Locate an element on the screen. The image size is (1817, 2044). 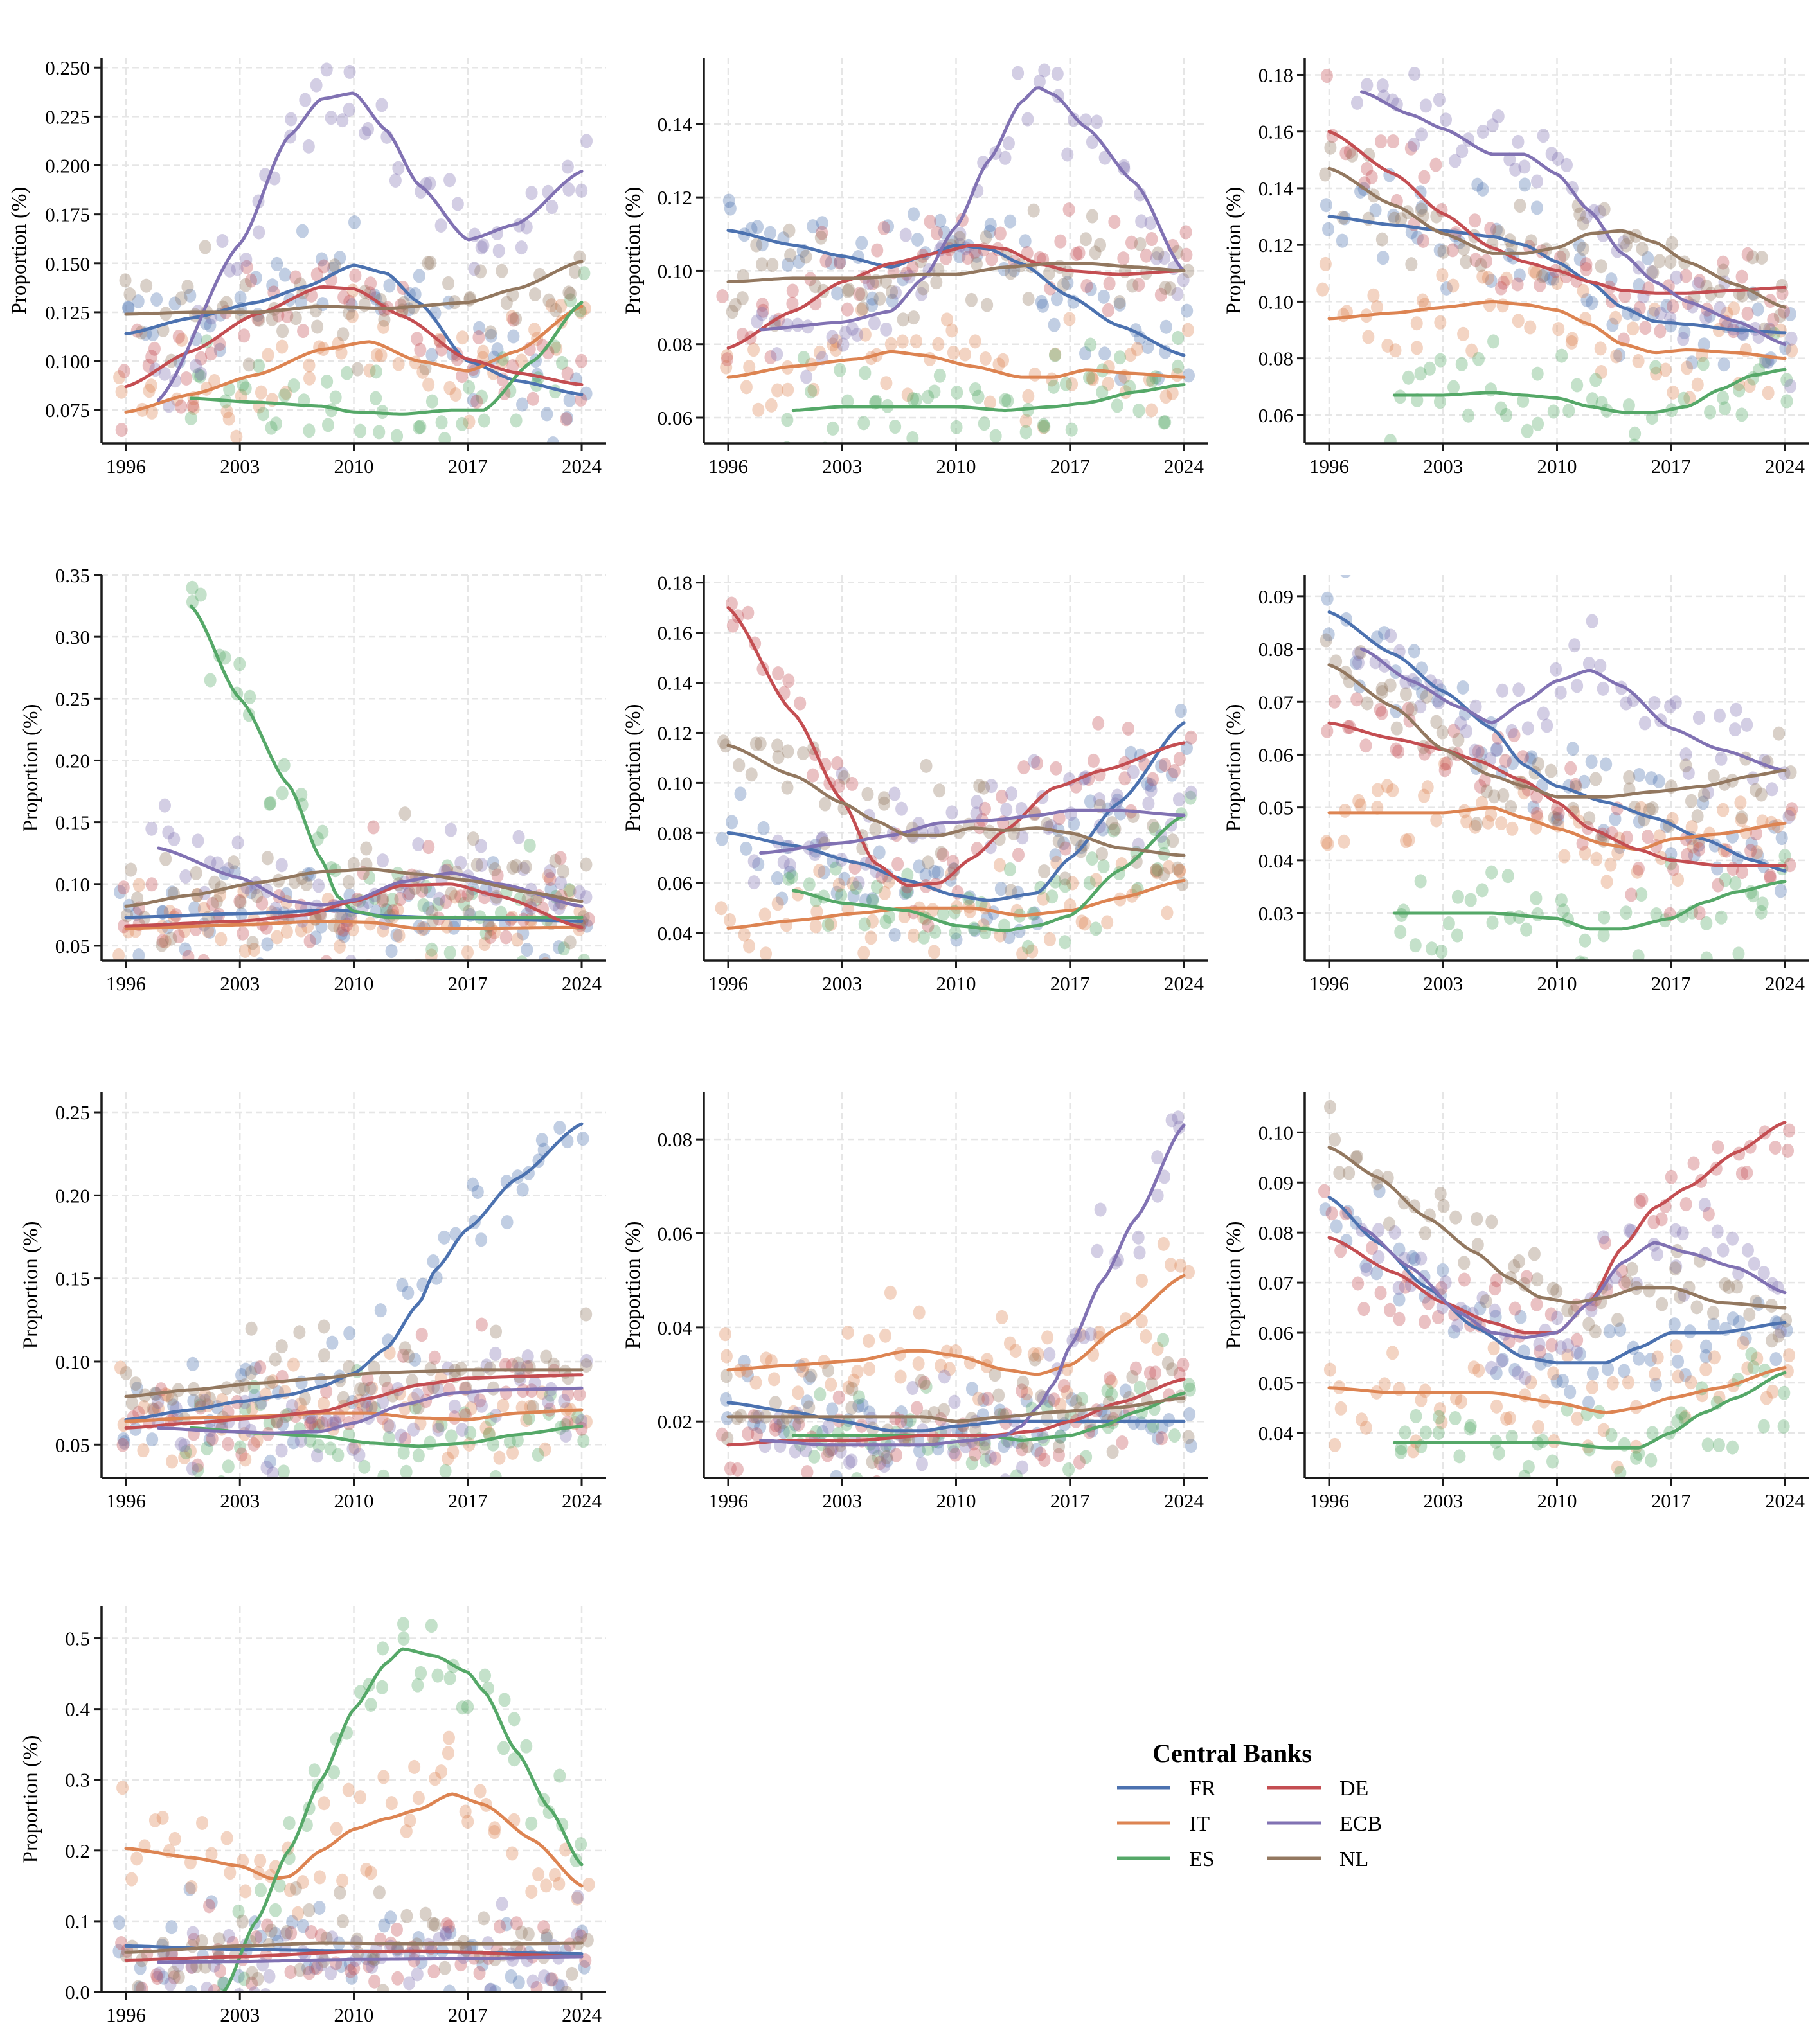
series-line-ecb is located at coordinates (1573, 1282).